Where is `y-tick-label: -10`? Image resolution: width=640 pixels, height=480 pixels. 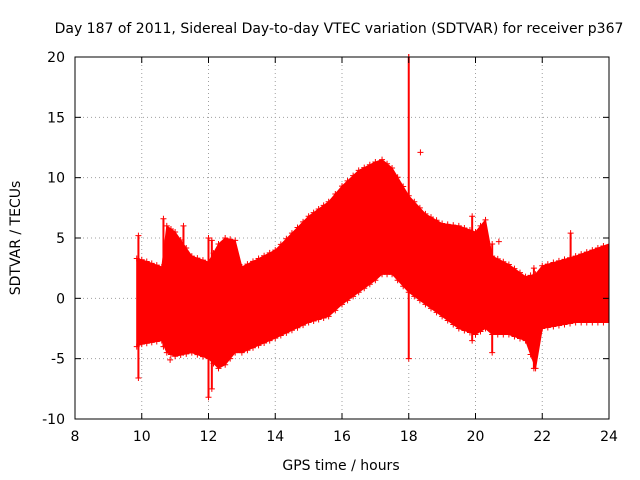 y-tick-label: -10 is located at coordinates (53, 420).